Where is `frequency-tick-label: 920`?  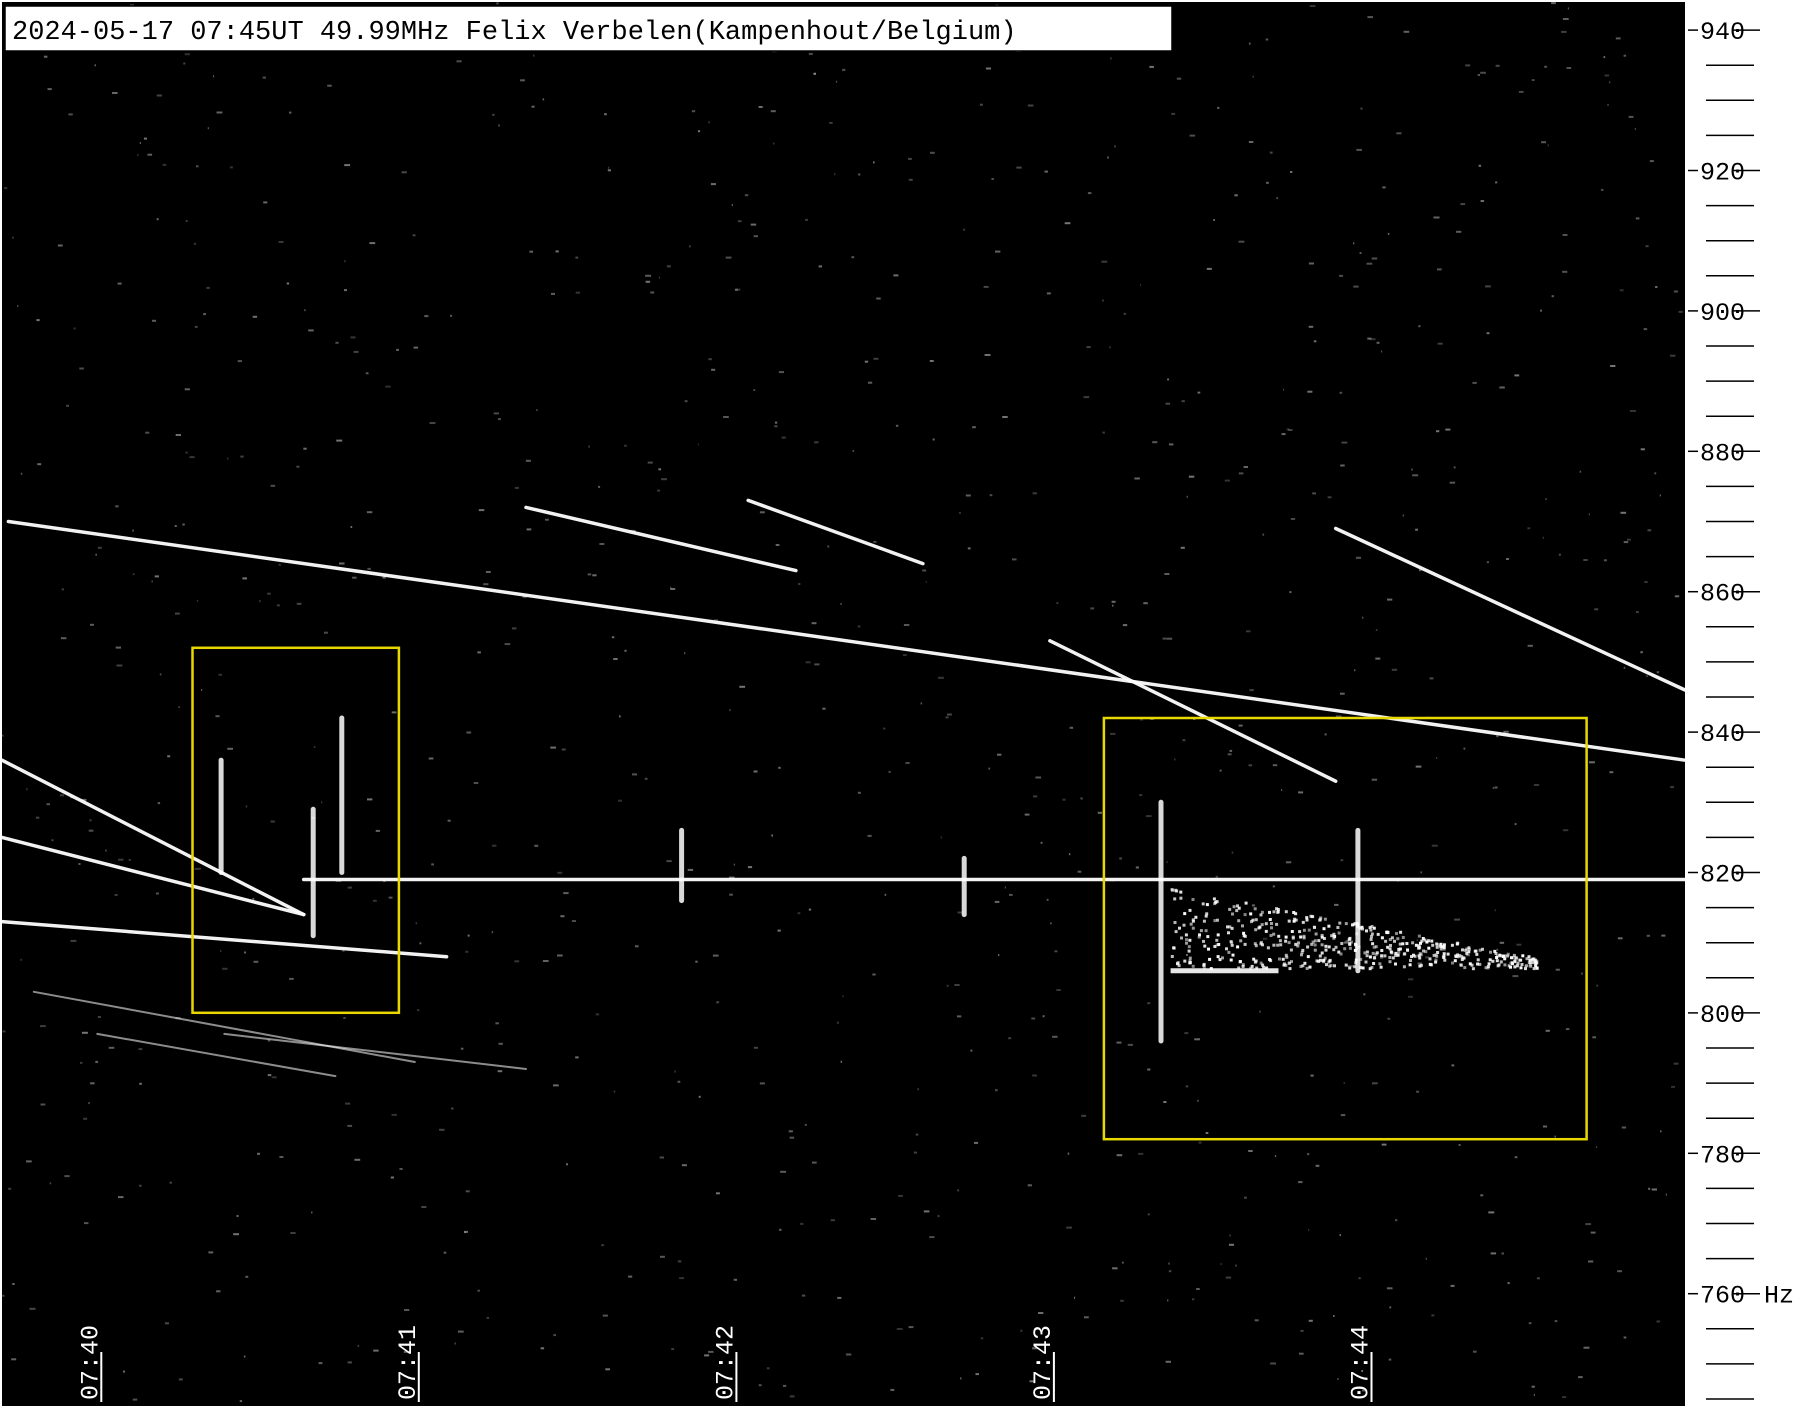
frequency-tick-label: 920 is located at coordinates (1722, 173).